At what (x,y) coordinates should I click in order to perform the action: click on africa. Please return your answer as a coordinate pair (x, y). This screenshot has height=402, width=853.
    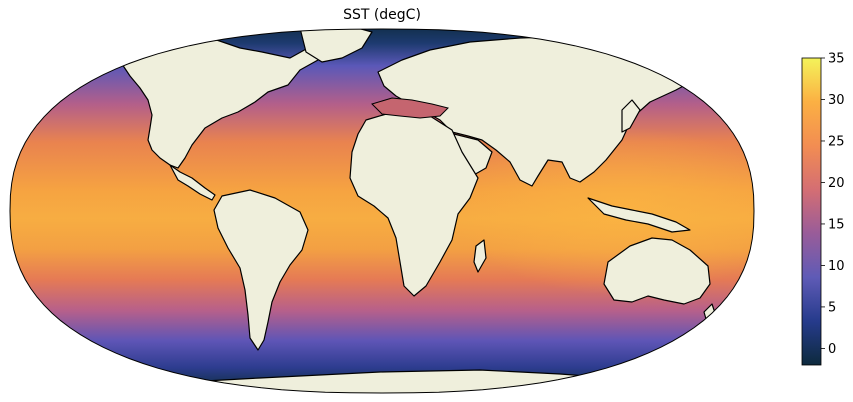
    Looking at the image, I should click on (414, 203).